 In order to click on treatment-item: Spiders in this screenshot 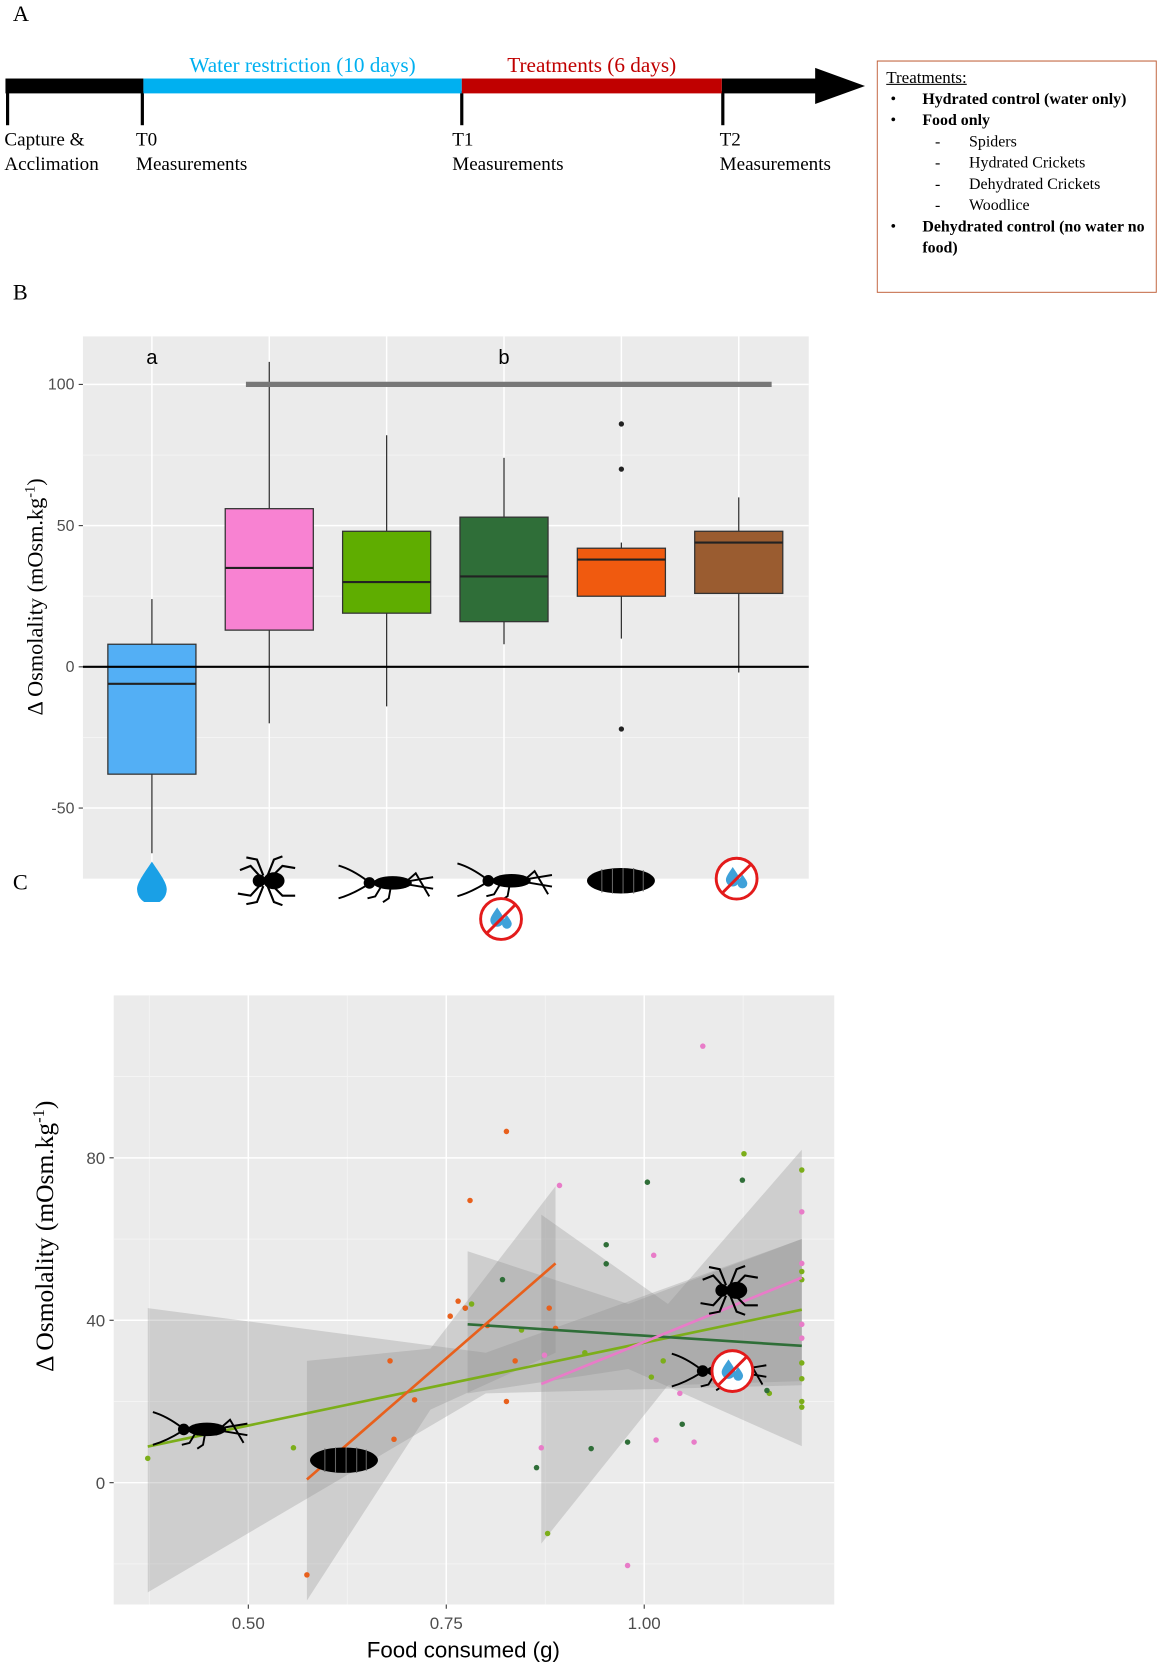, I will do `click(1016, 142)`.